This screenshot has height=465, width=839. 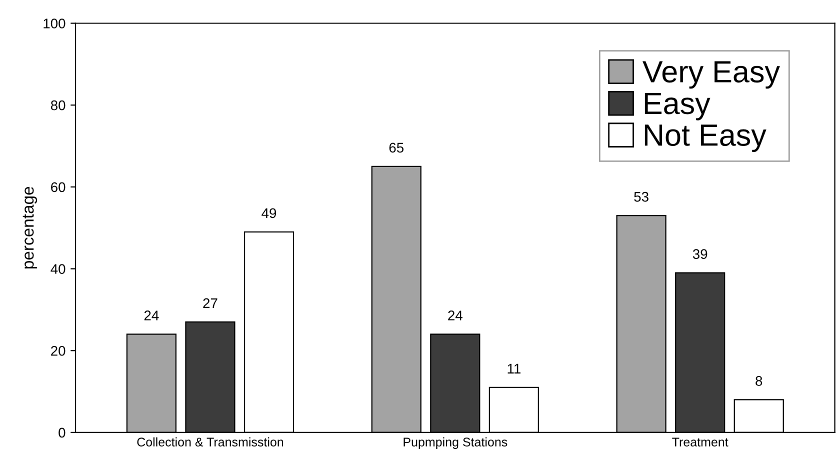 I want to click on legend-label: Not Easy, so click(x=705, y=138).